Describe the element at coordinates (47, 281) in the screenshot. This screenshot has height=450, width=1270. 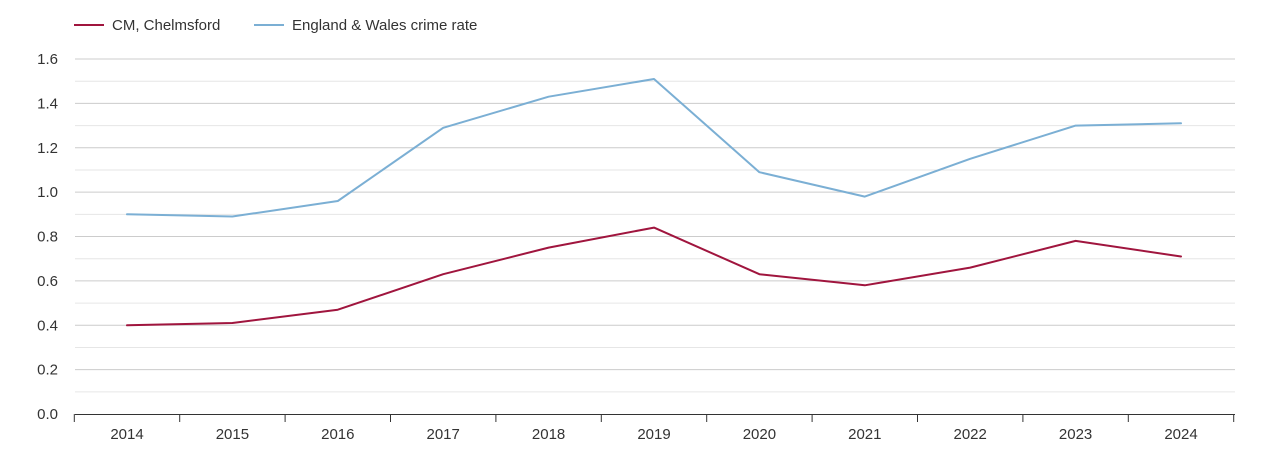
I see `y-tick-label: 0.6` at that location.